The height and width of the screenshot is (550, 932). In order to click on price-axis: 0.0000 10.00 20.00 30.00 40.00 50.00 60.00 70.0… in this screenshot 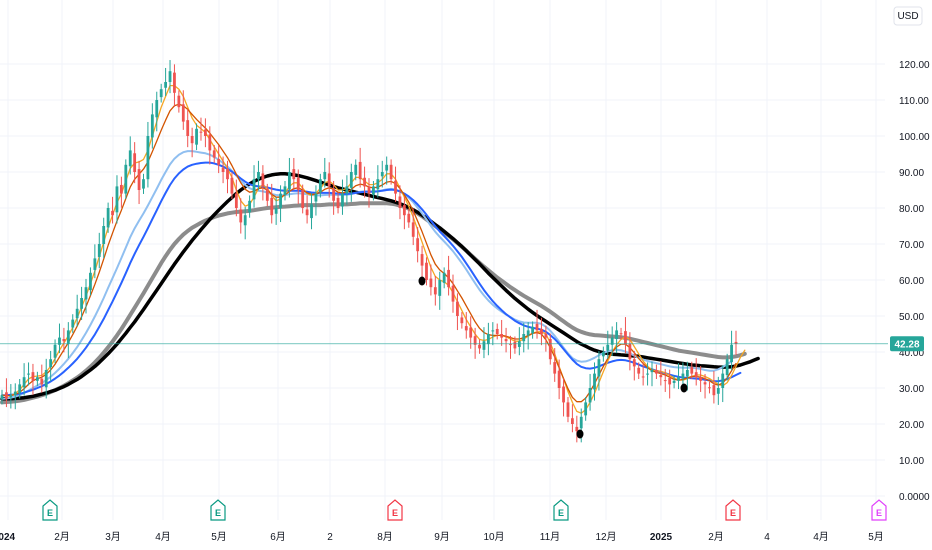, I will do `click(914, 281)`.